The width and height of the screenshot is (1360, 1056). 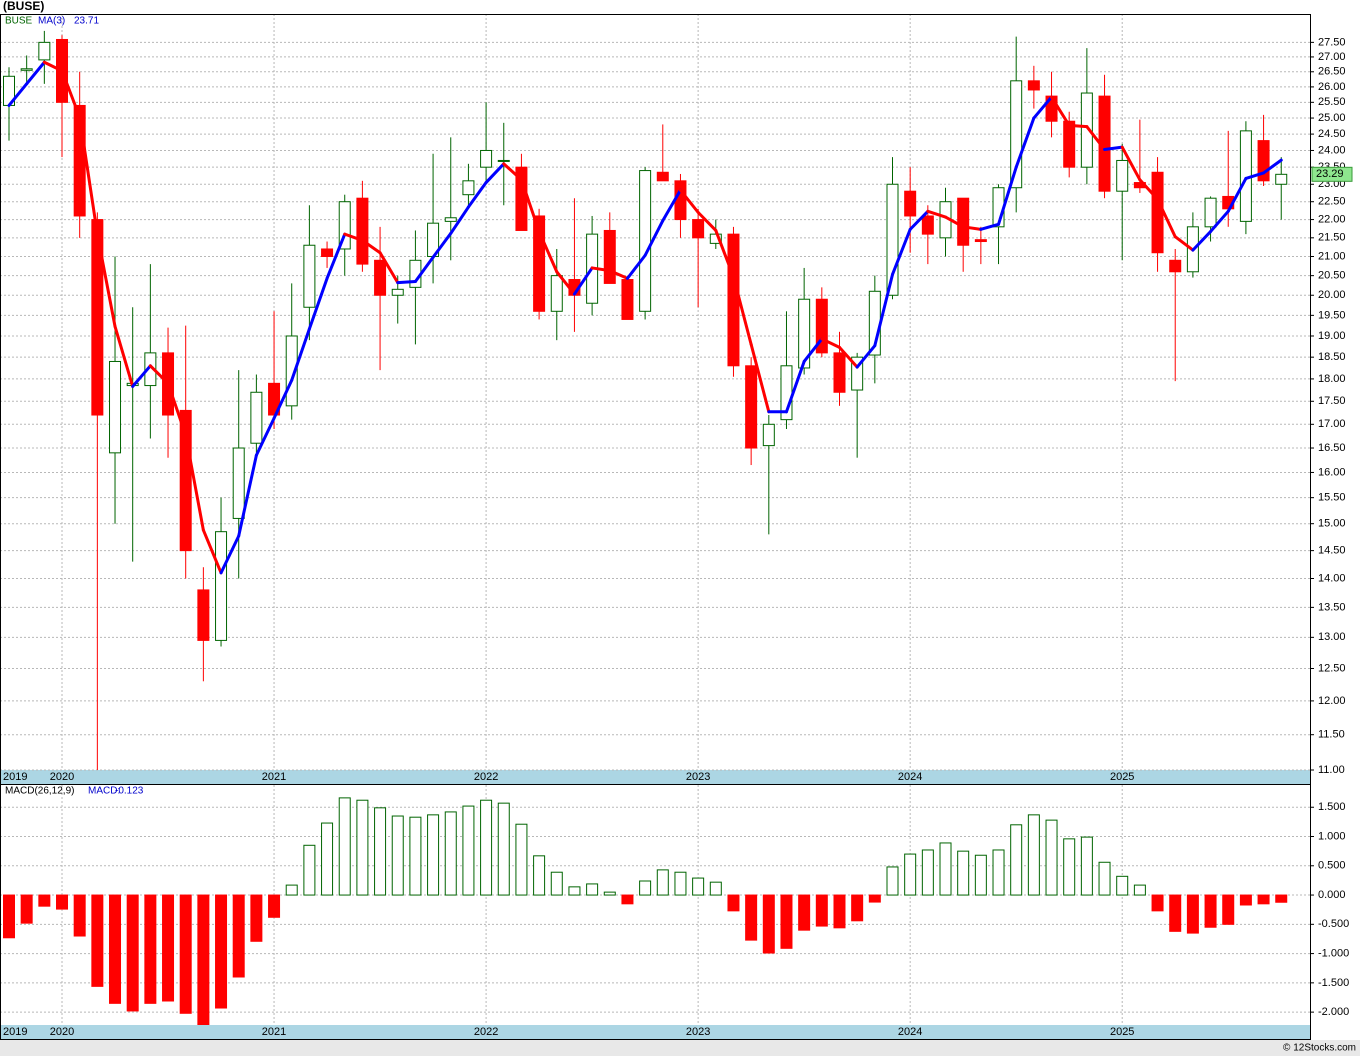 What do you see at coordinates (698, 777) in the screenshot?
I see `x-tick-label: 2023` at bounding box center [698, 777].